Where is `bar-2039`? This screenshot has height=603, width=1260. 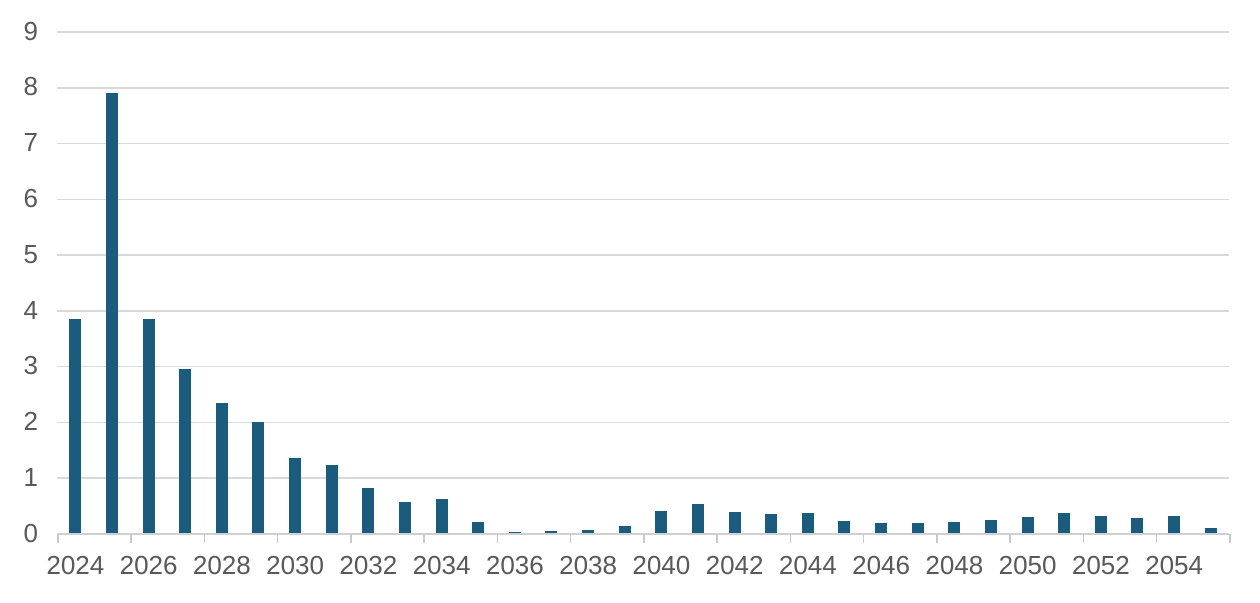 bar-2039 is located at coordinates (624, 530).